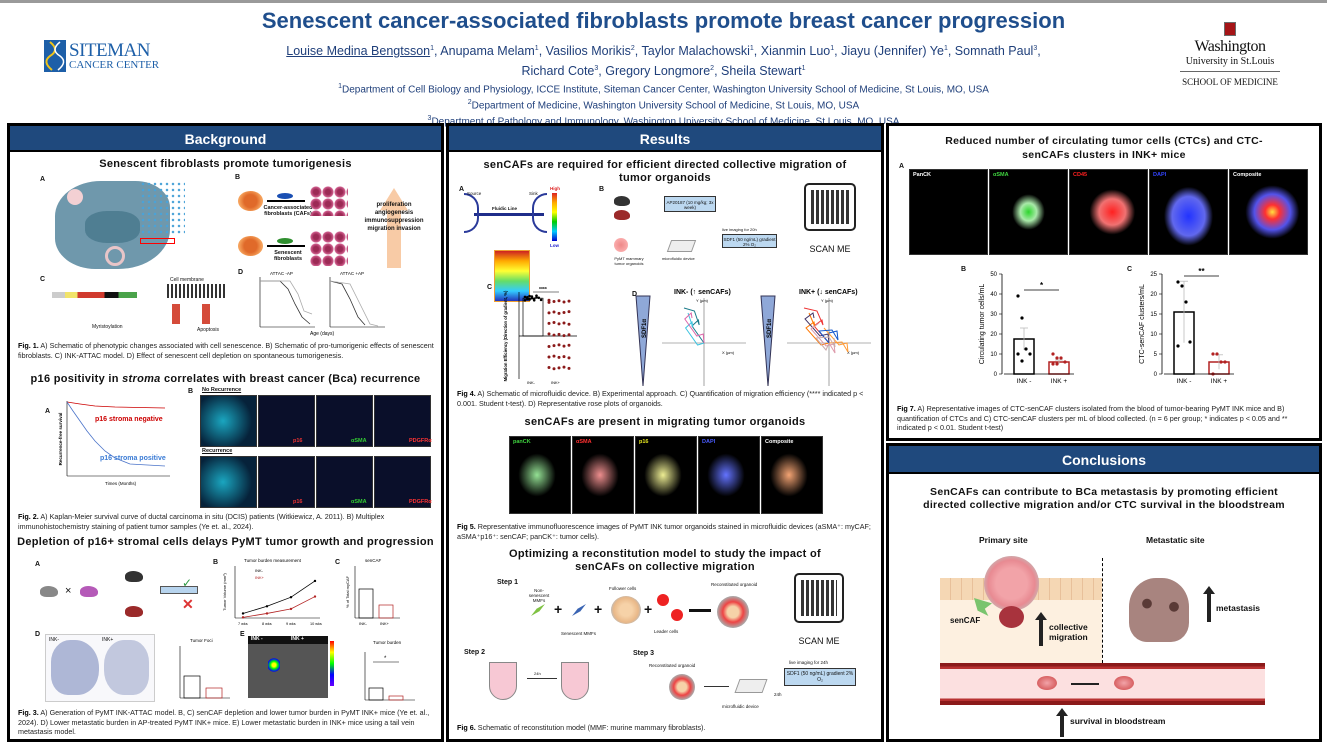  What do you see at coordinates (623, 588) in the screenshot?
I see `cell-label: Follower cells` at bounding box center [623, 588].